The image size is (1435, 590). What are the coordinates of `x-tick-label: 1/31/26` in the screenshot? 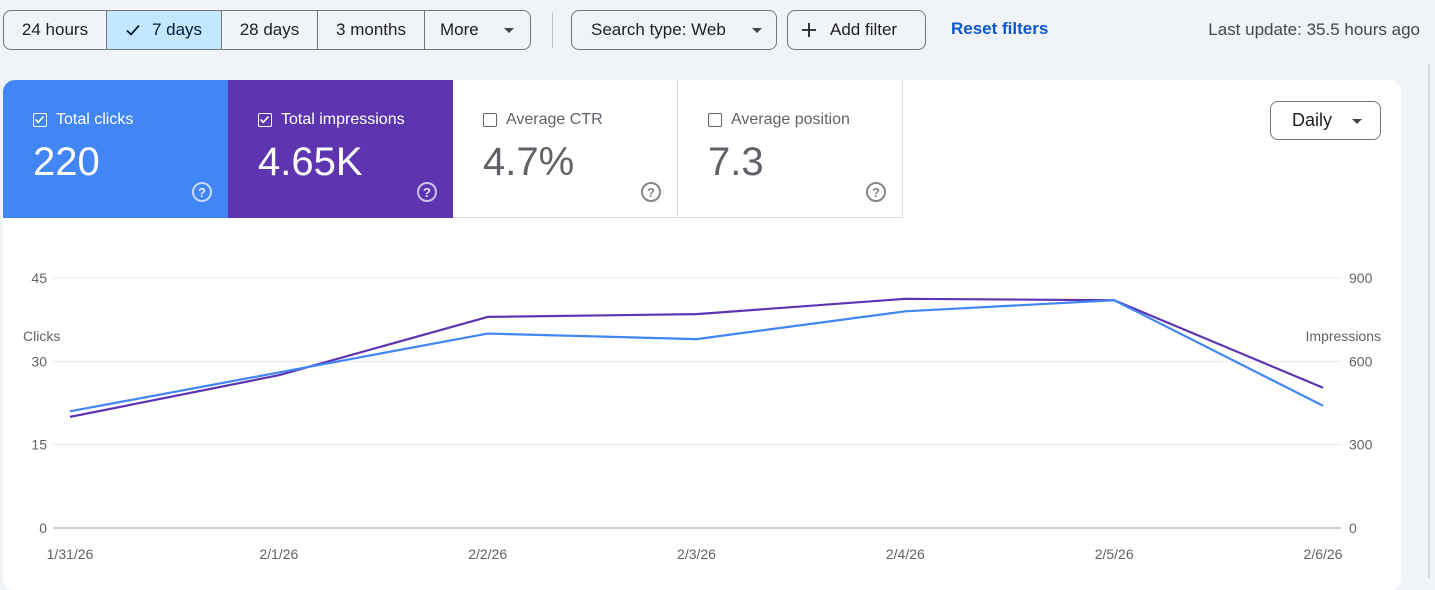 It's located at (70, 554).